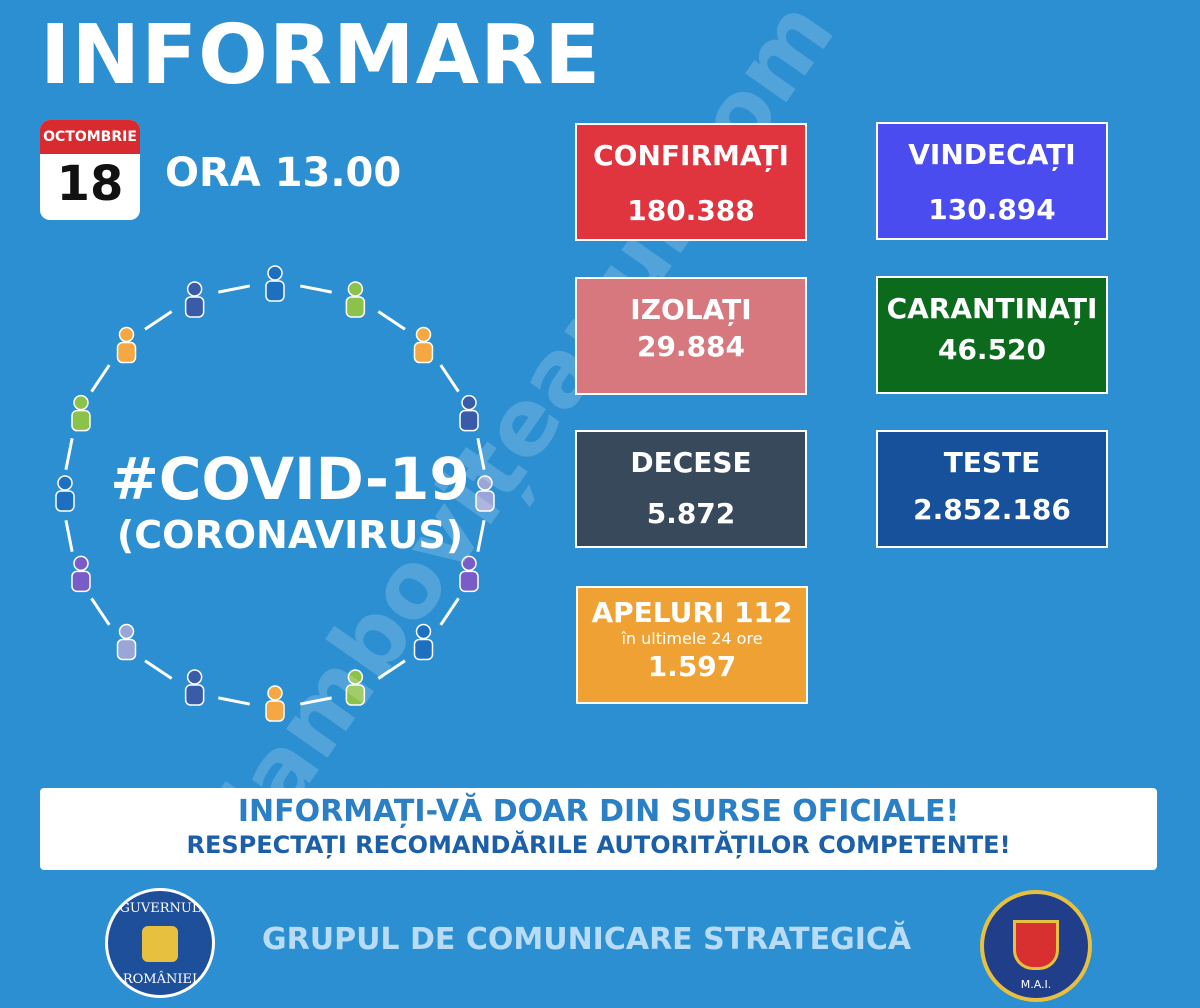 The image size is (1200, 1008). Describe the element at coordinates (992, 181) in the screenshot. I see `card: VINDECAȚI 130.894` at that location.